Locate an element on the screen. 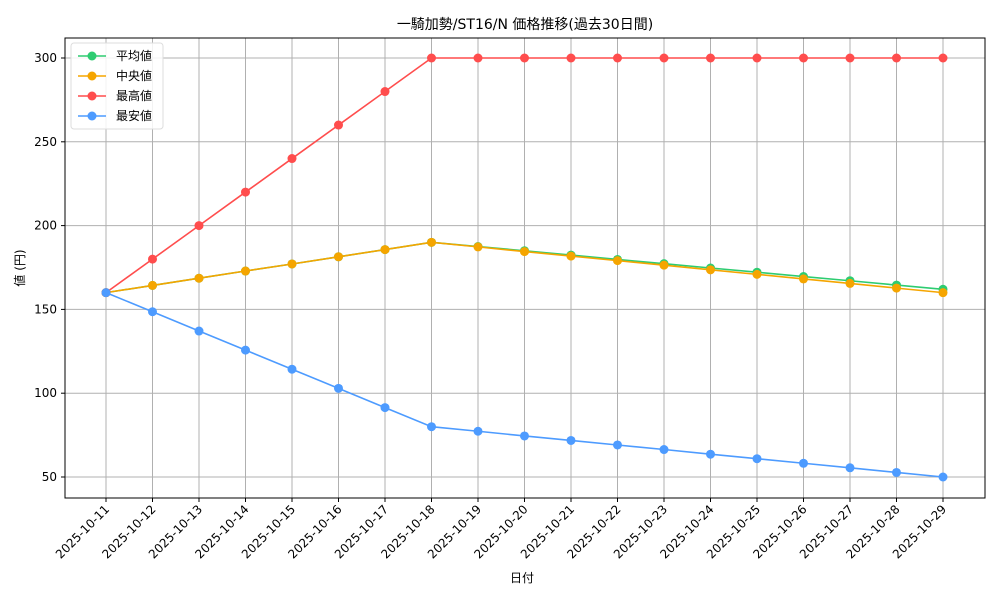  legend-label: 平均値 is located at coordinates (134, 55).